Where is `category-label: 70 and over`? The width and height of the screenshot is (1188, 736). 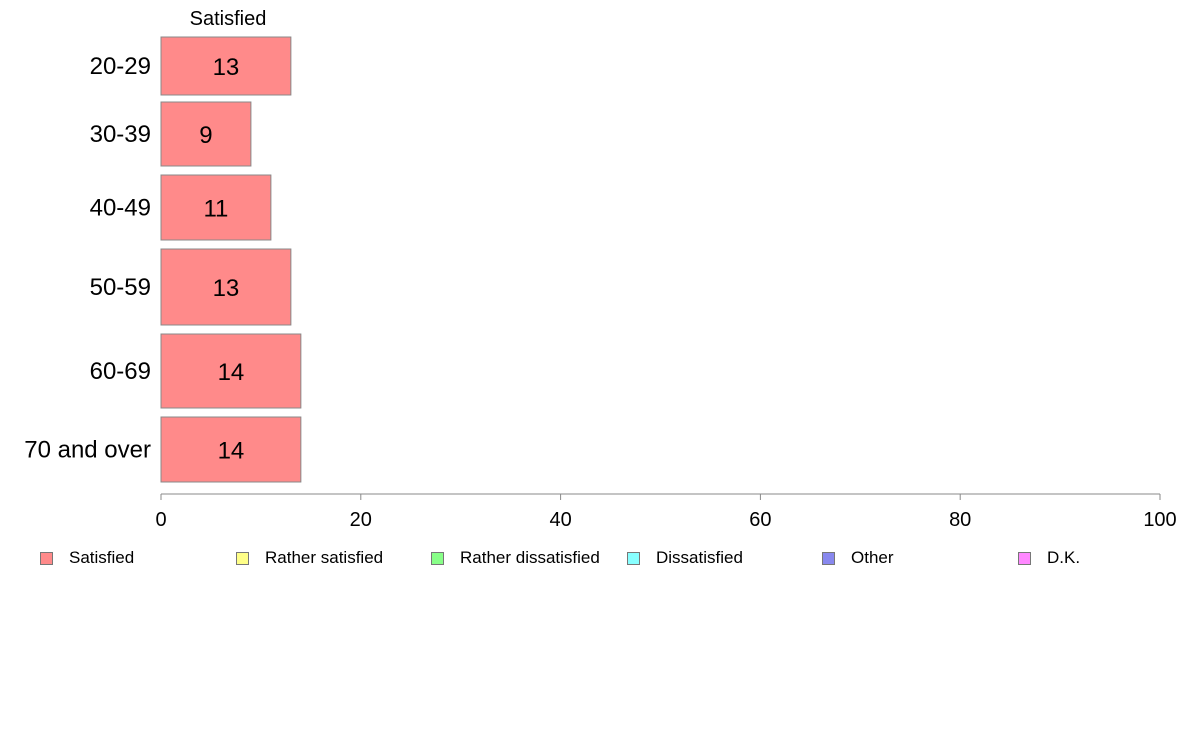
category-label: 70 and over is located at coordinates (87, 450).